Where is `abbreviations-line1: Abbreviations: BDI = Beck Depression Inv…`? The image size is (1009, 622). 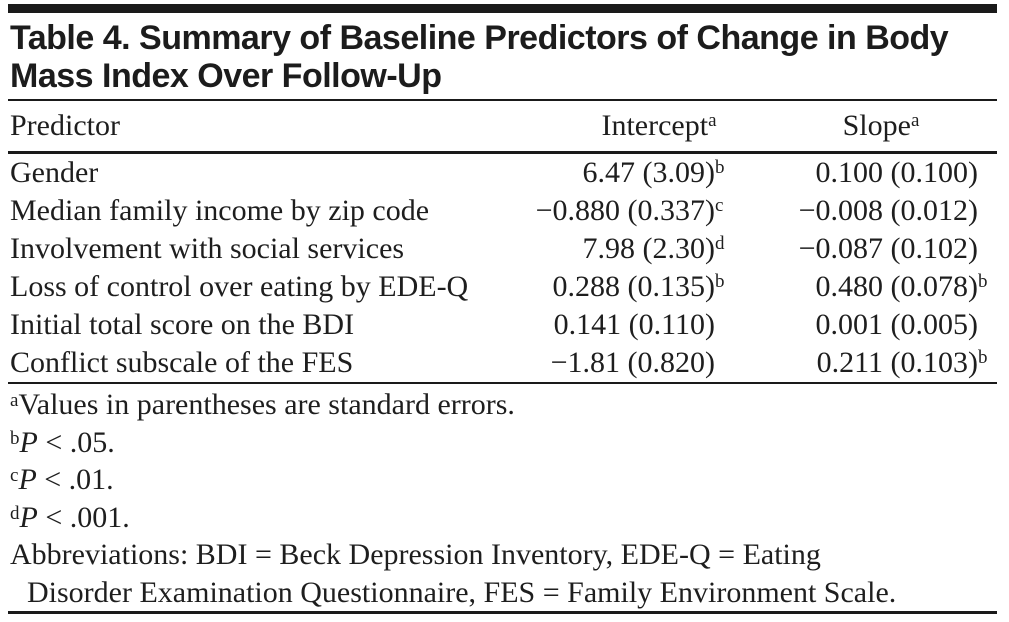 abbreviations-line1: Abbreviations: BDI = Beck Depression Inv… is located at coordinates (415, 554).